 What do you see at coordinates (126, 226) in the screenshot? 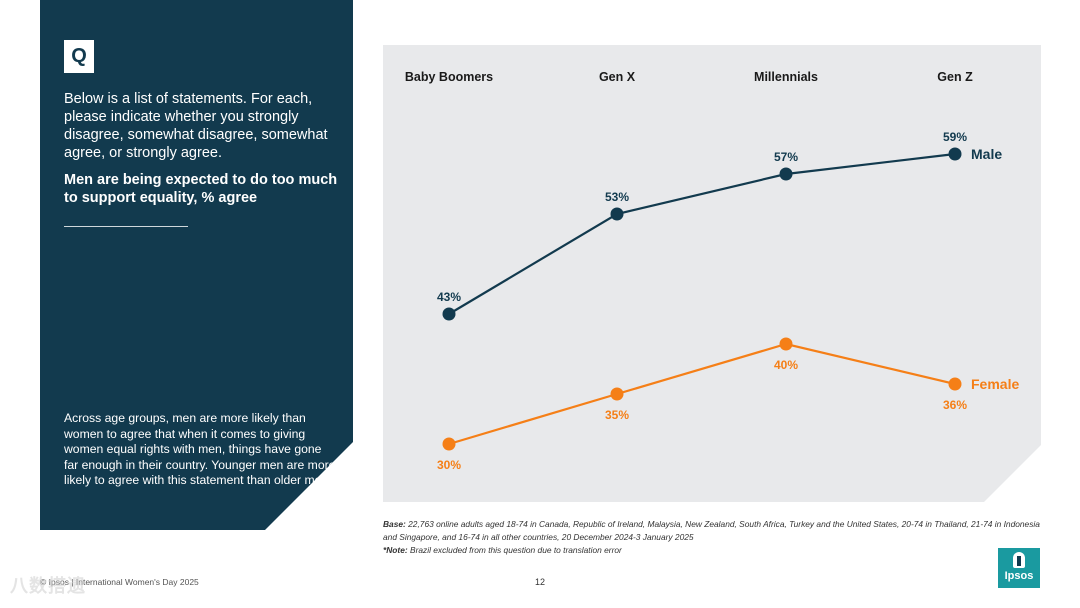
I see `divider-line` at bounding box center [126, 226].